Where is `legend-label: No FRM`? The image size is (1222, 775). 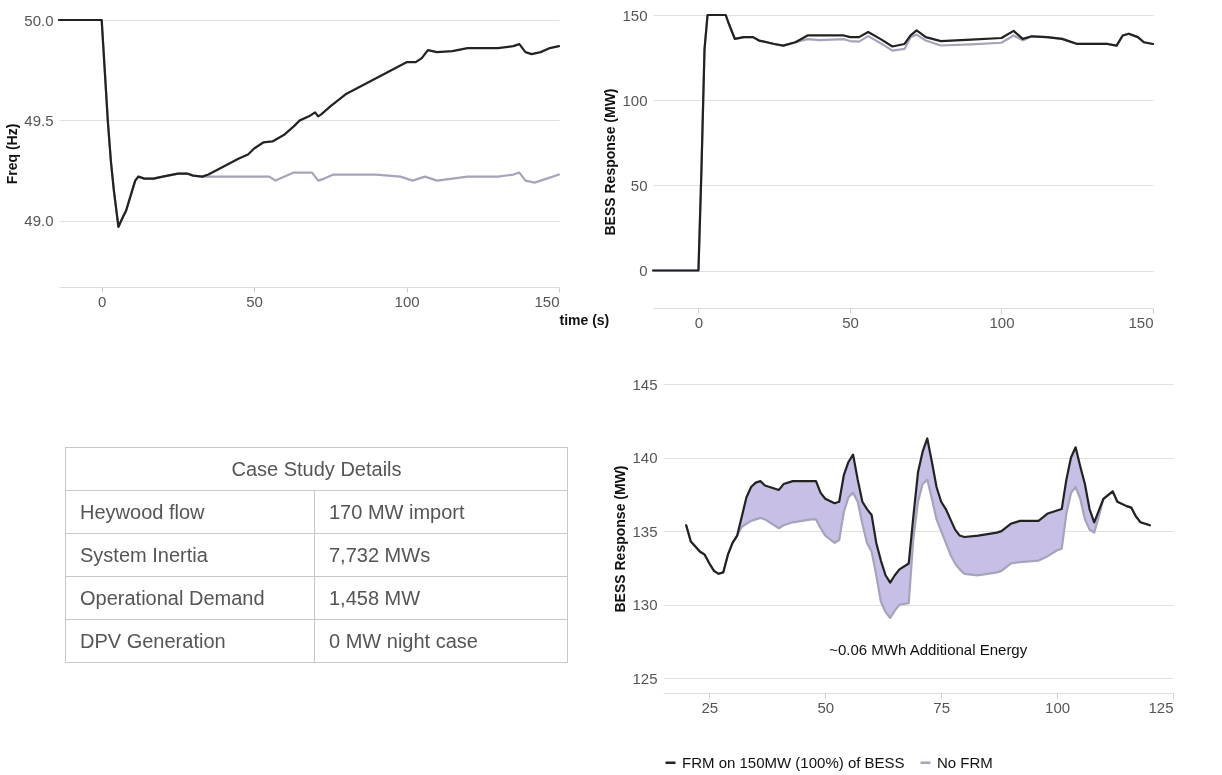 legend-label: No FRM is located at coordinates (965, 762).